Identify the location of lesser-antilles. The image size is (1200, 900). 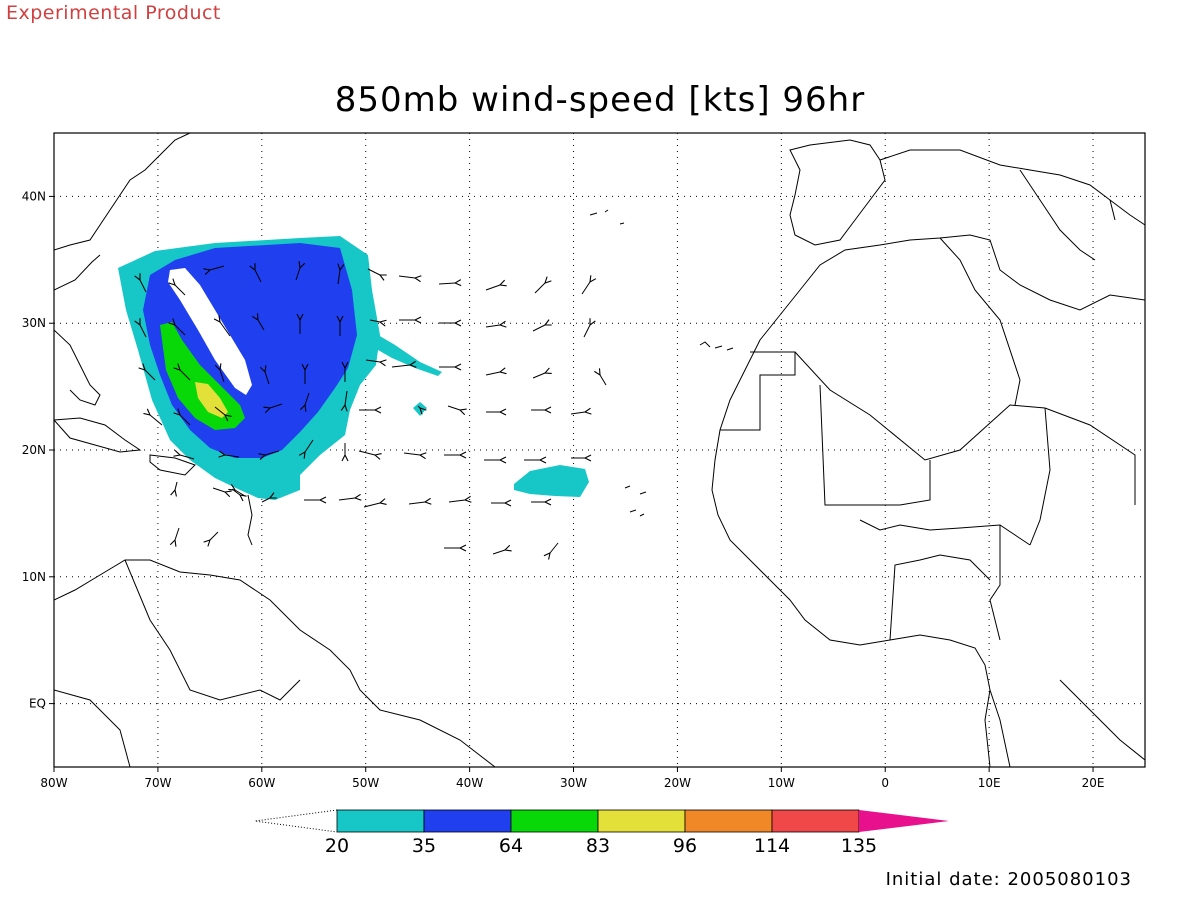
(250, 520).